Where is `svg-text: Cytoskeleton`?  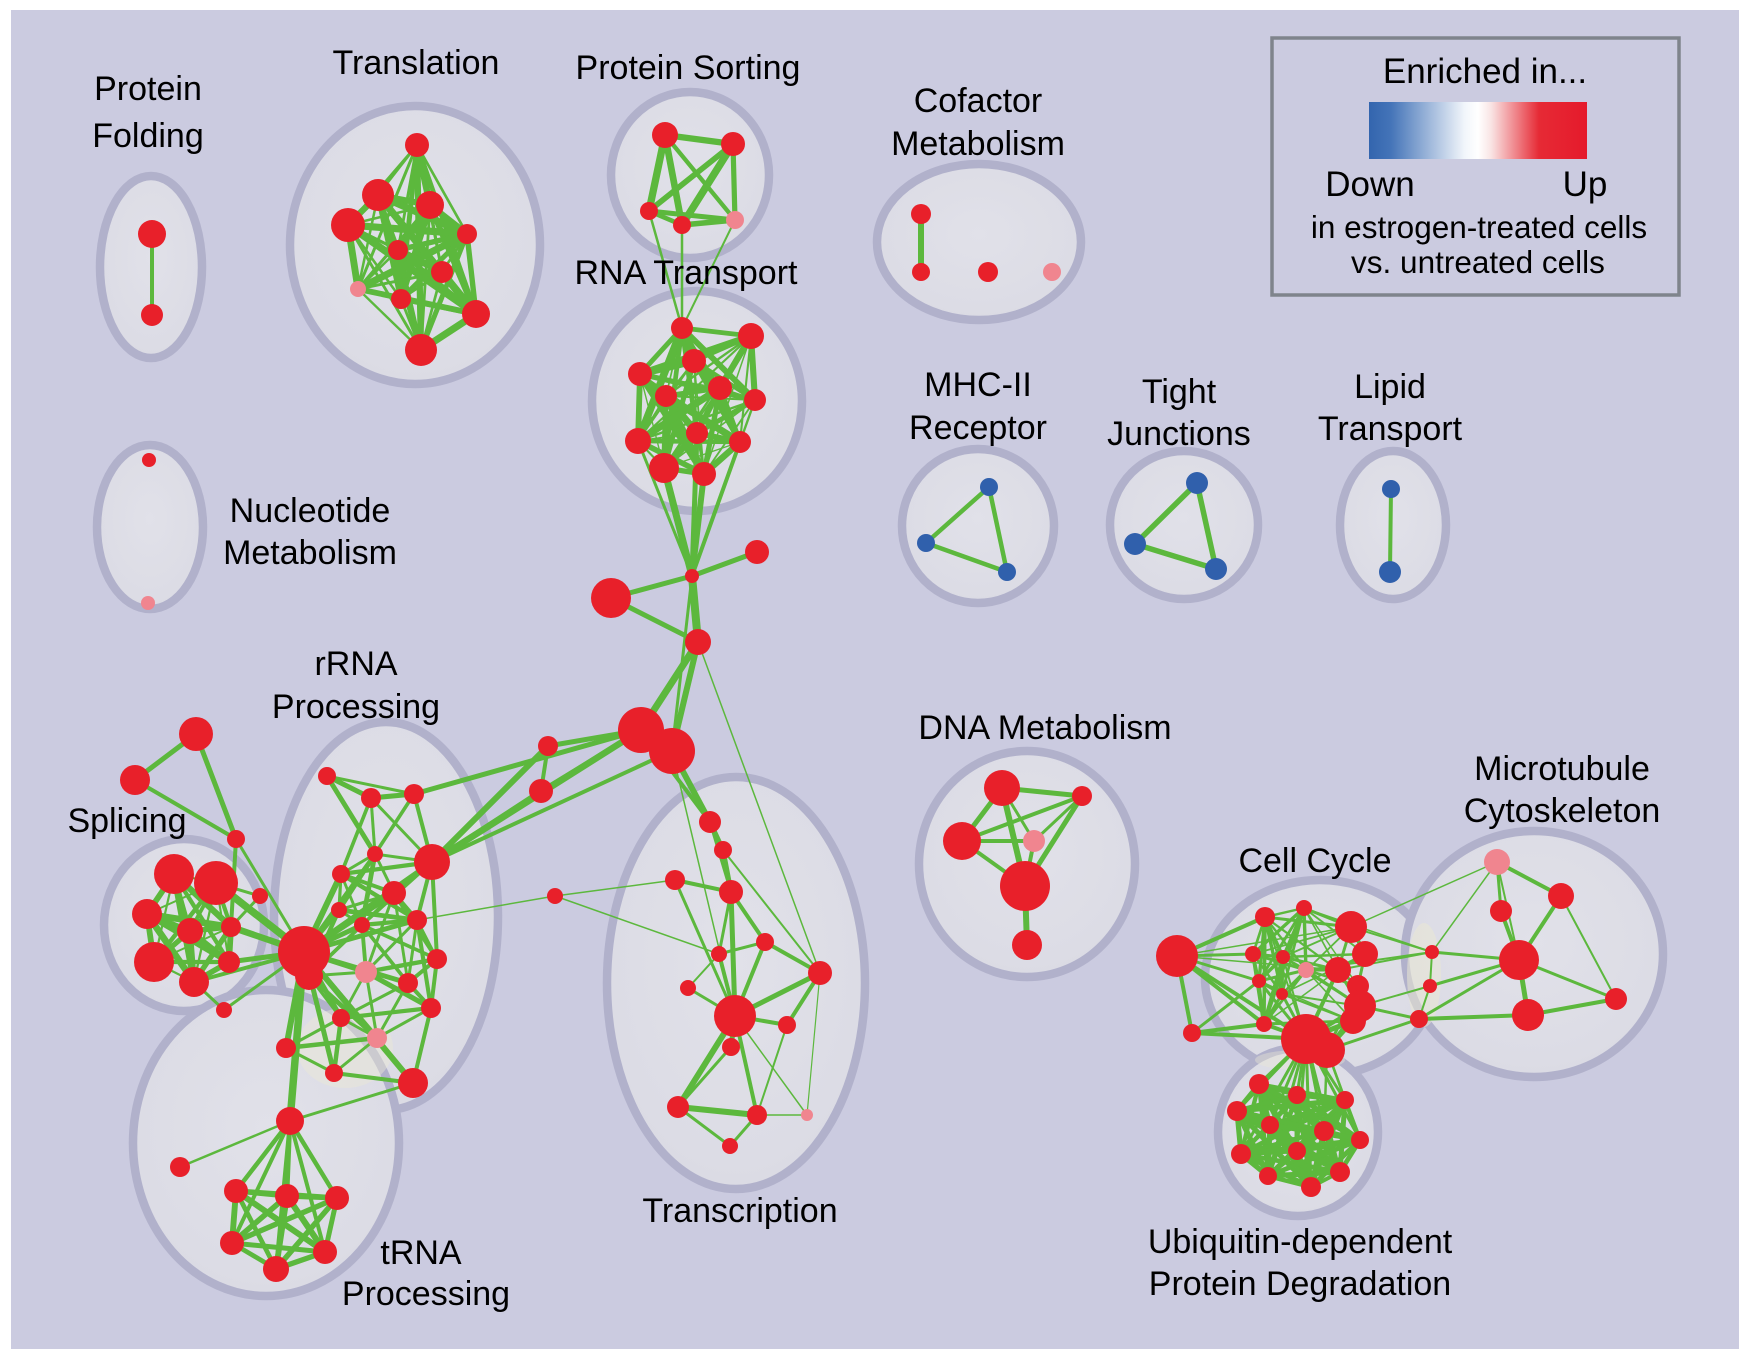
svg-text: Cytoskeleton is located at coordinates (1562, 811).